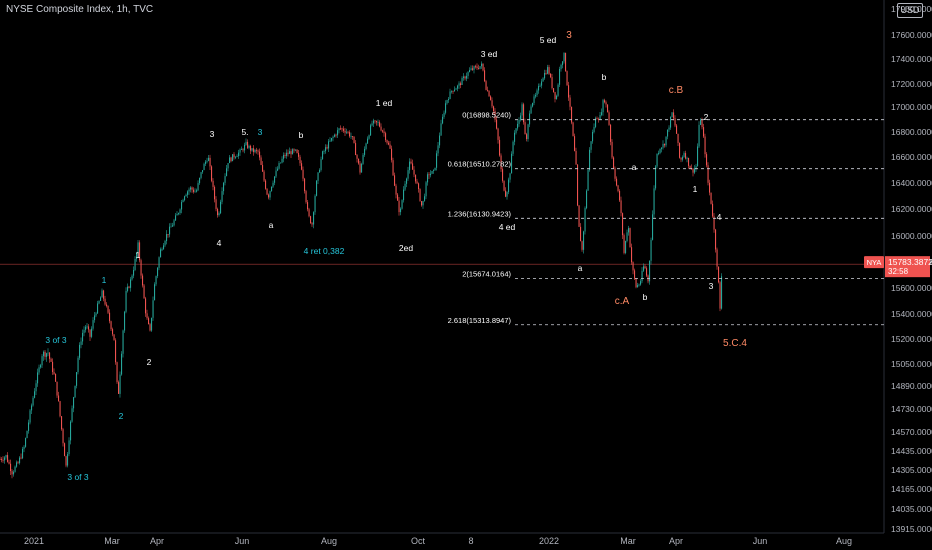  Describe the element at coordinates (480, 320) in the screenshot. I see `fib-level-label: 2.618(15313.8947)` at that location.